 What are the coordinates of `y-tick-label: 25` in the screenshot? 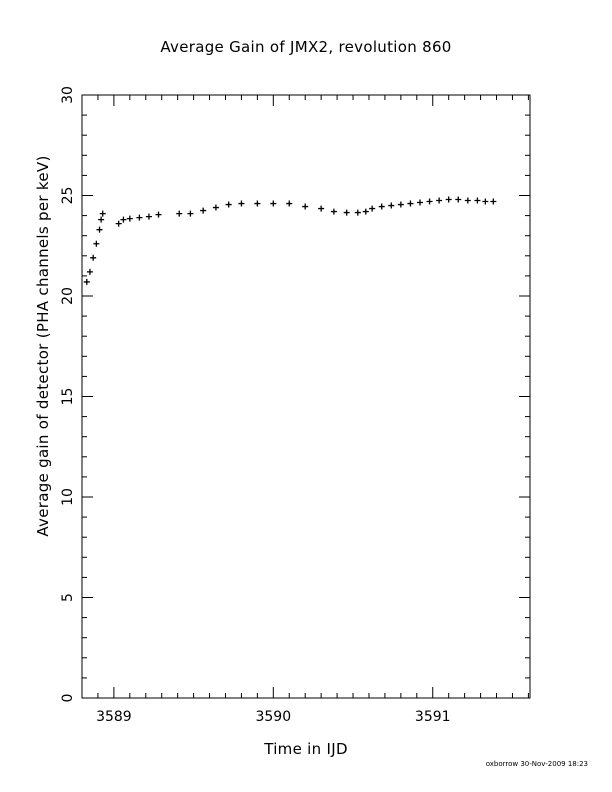 It's located at (68, 196).